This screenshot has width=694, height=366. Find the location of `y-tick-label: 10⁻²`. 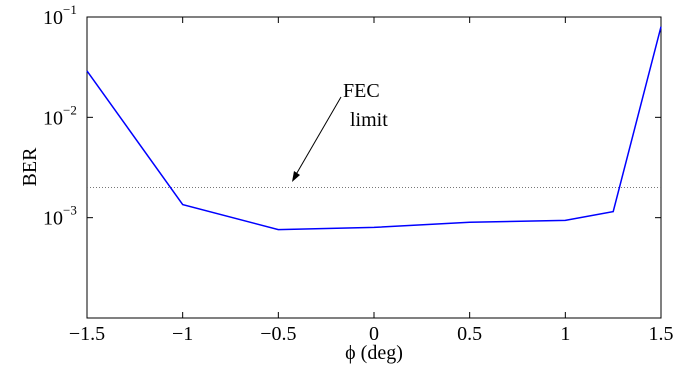

y-tick-label: 10⁻² is located at coordinates (60, 115).